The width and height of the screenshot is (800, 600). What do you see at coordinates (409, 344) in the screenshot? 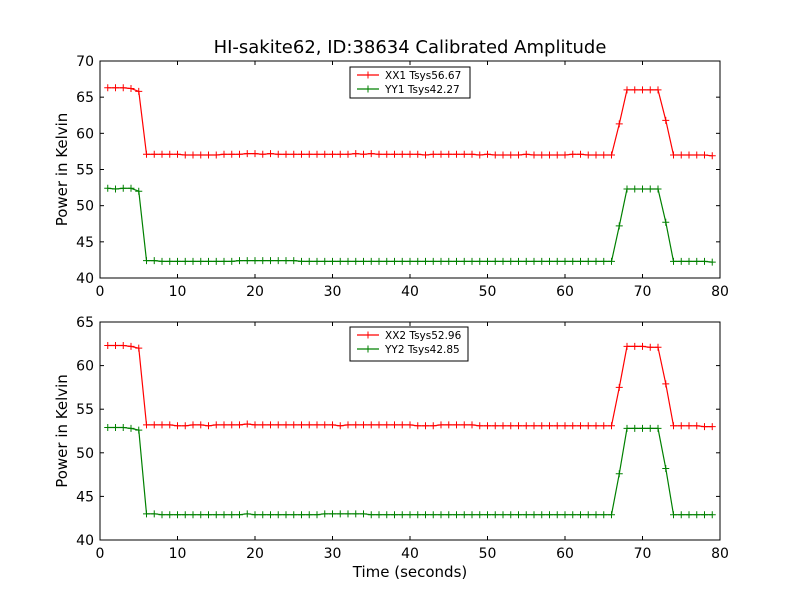
I see `legend-box` at bounding box center [409, 344].